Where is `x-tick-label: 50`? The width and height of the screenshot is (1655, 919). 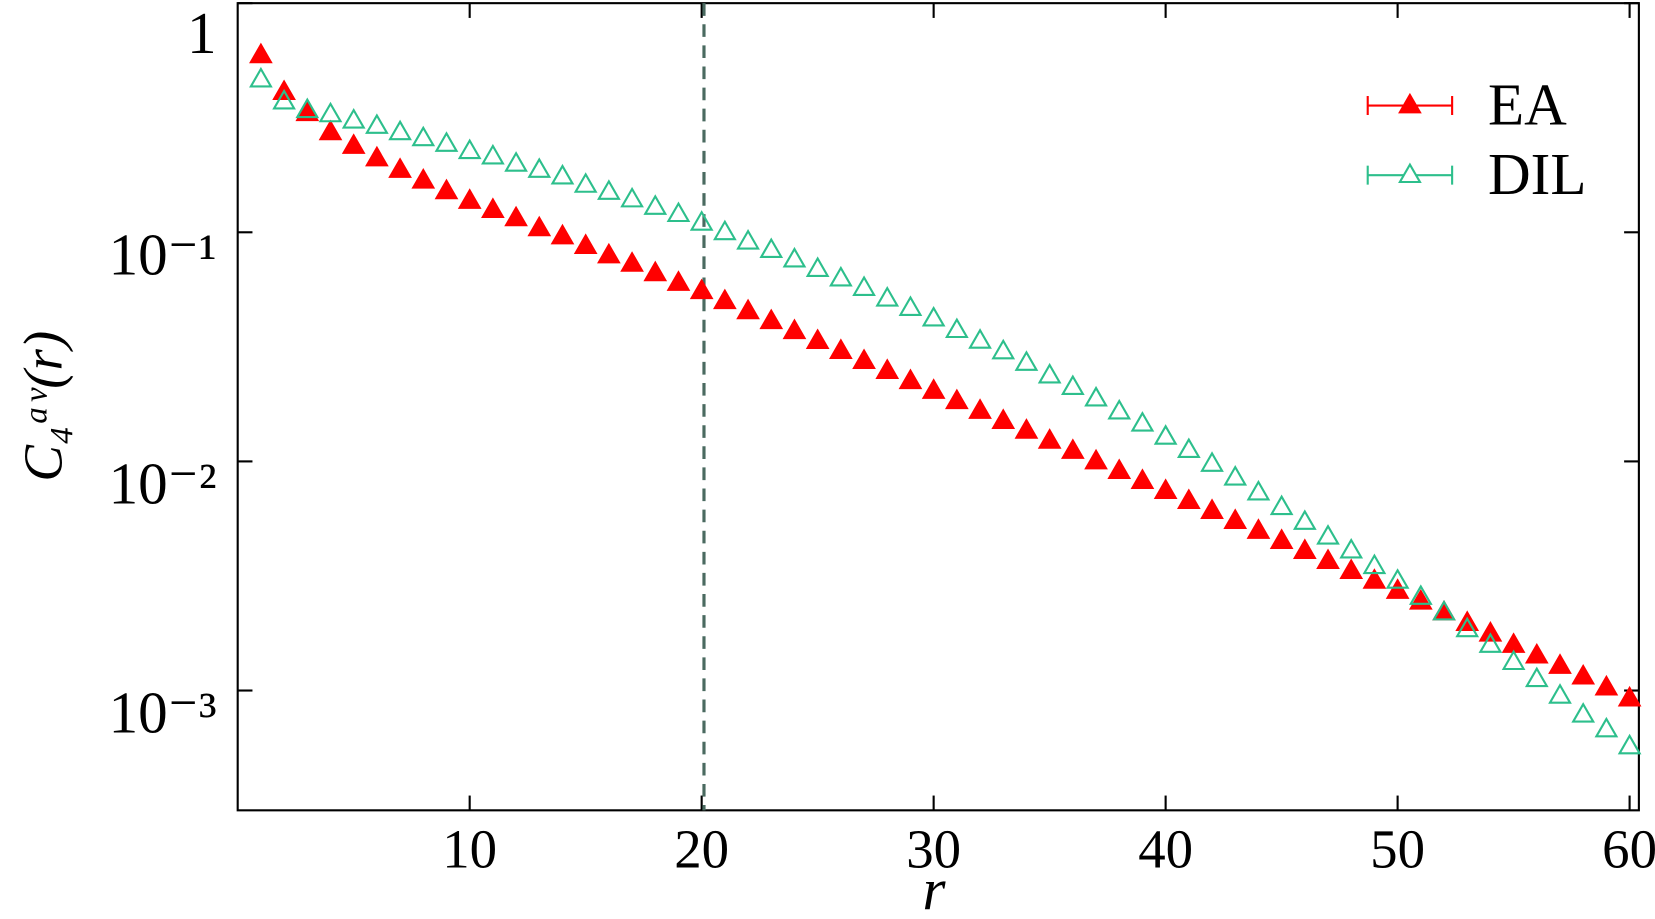
x-tick-label: 50 is located at coordinates (1397, 848).